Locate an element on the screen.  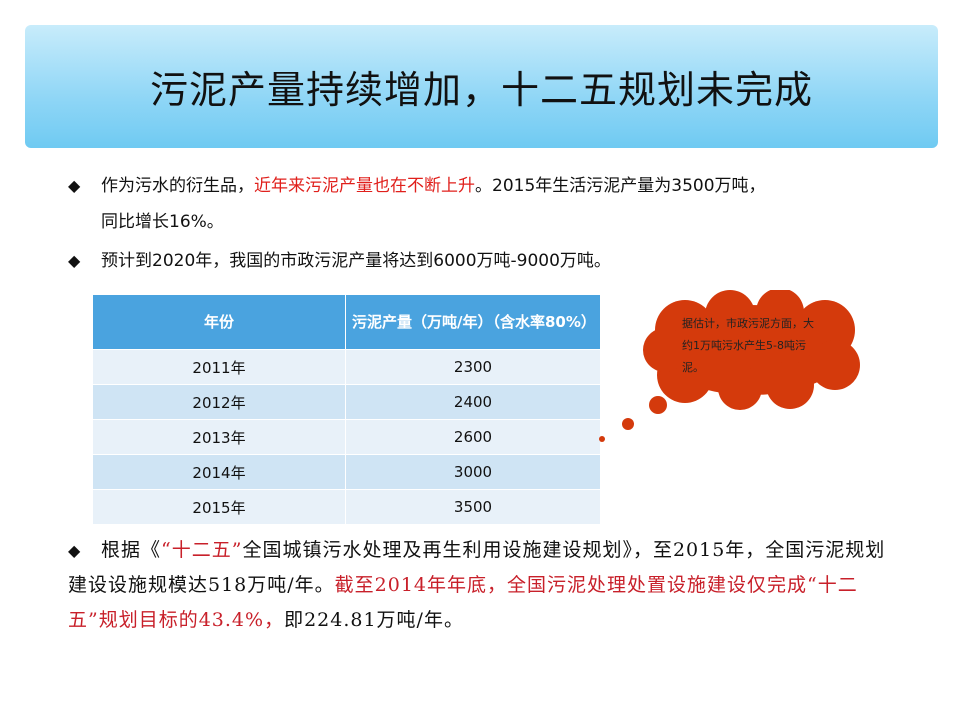
text: 同比增长16%。 is located at coordinates (162, 222).